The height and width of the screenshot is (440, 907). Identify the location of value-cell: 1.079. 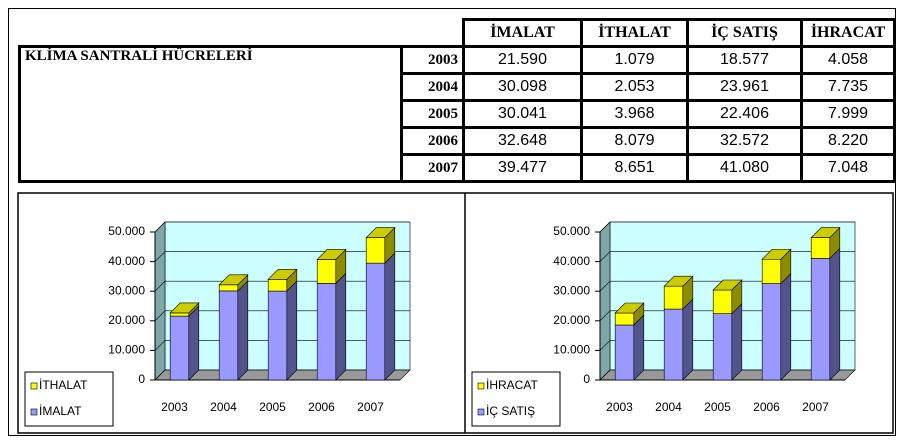
(634, 60).